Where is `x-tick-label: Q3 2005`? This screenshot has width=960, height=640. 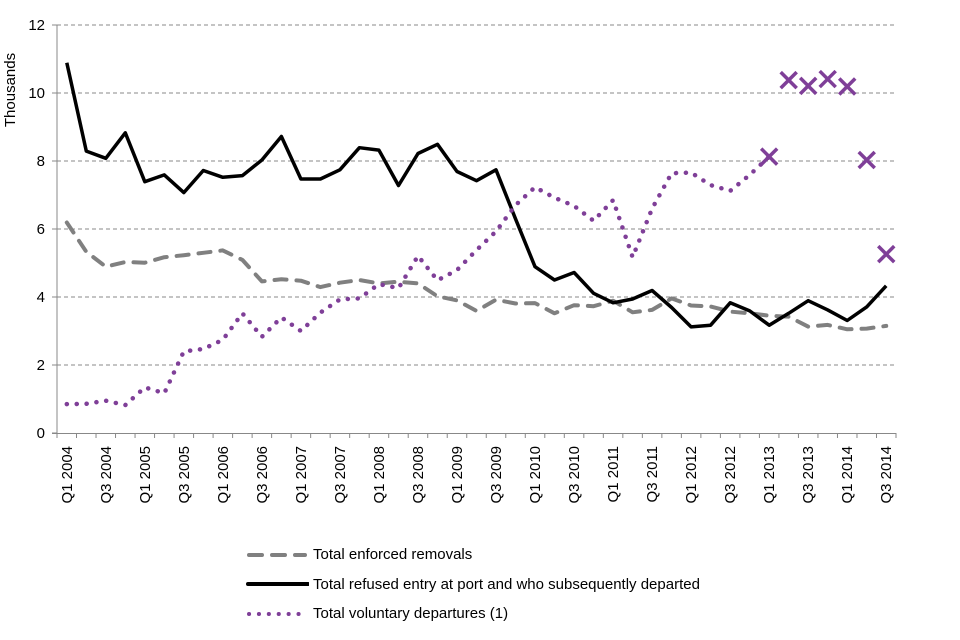
x-tick-label: Q3 2005 is located at coordinates (184, 475).